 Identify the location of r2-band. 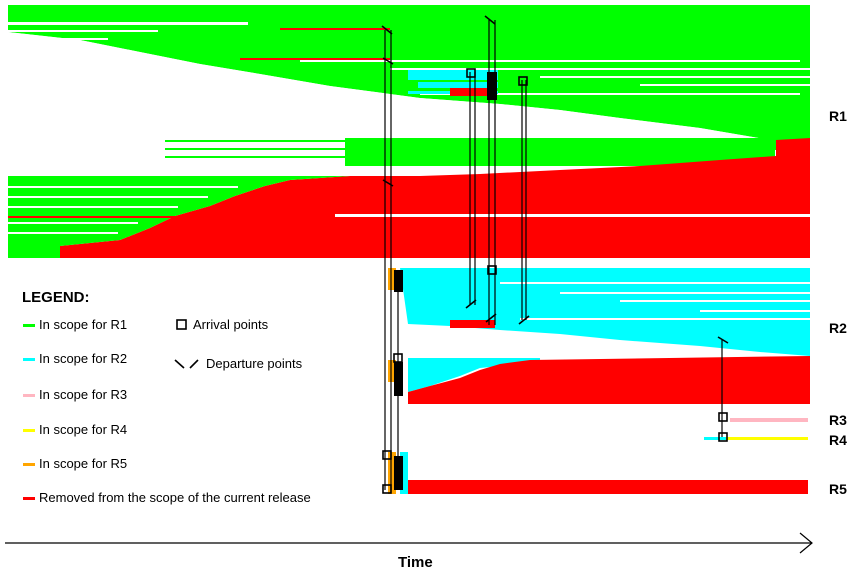
(599, 336).